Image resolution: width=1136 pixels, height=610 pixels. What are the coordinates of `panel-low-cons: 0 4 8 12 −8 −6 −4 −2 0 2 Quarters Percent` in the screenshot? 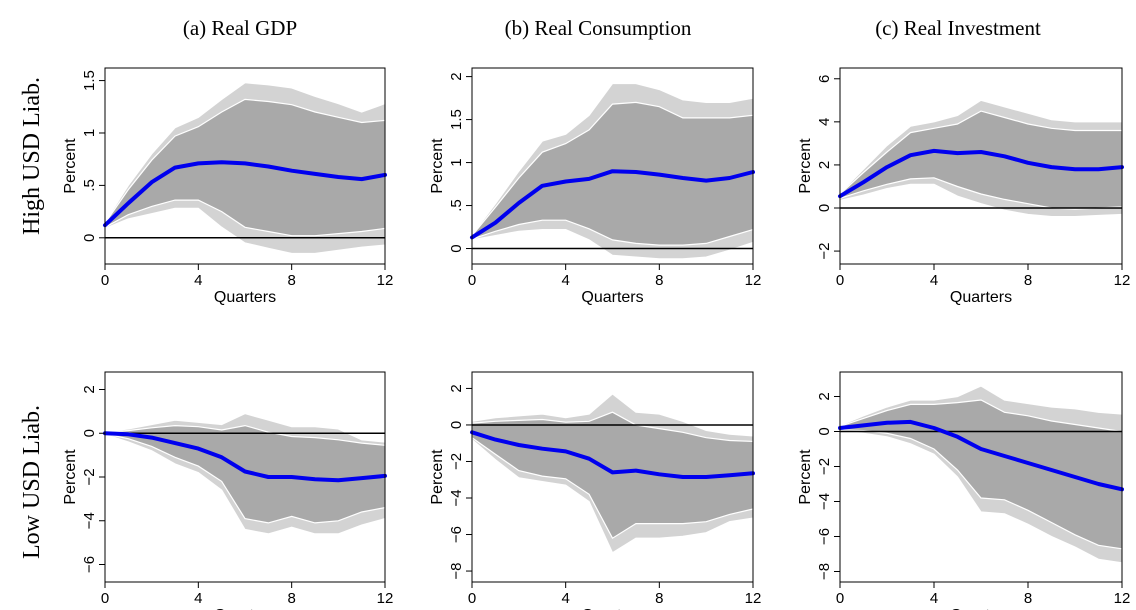 It's located at (595, 490).